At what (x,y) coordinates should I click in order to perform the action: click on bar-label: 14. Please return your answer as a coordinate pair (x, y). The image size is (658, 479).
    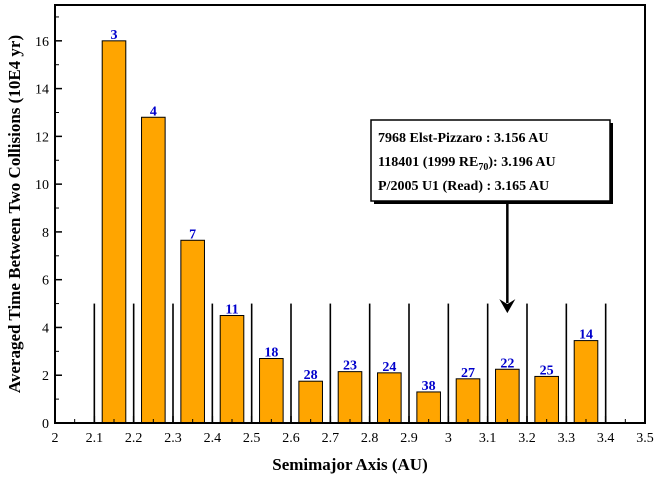
    Looking at the image, I should click on (586, 335).